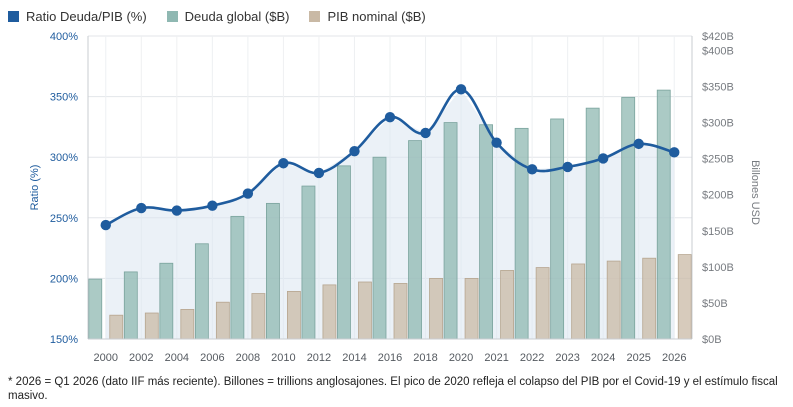 Image resolution: width=793 pixels, height=407 pixels. Describe the element at coordinates (172, 16) in the screenshot. I see `legend-swatch-deuda` at that location.